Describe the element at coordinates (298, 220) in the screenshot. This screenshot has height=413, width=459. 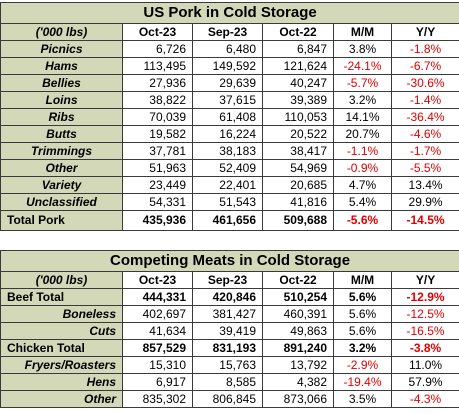
I see `cell-oct22: 509,688` at that location.